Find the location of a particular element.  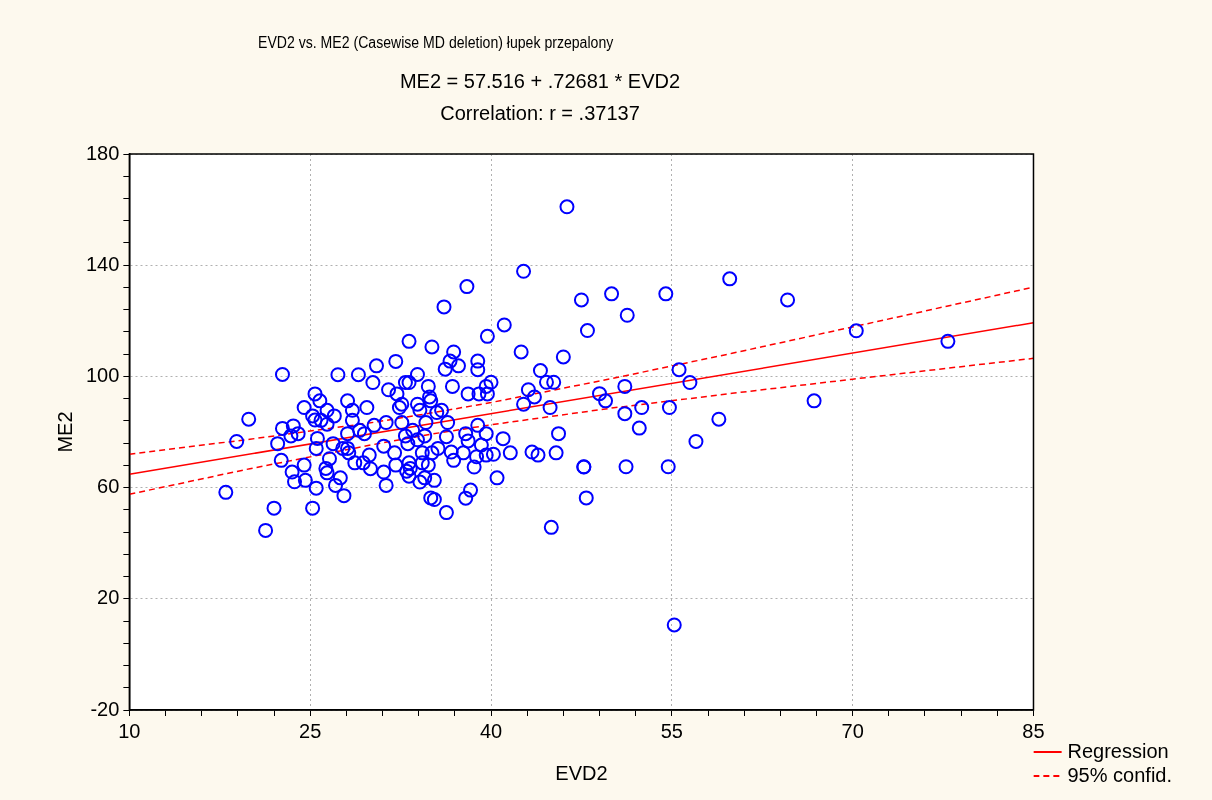

y-axis-title: ME2 is located at coordinates (64, 432).